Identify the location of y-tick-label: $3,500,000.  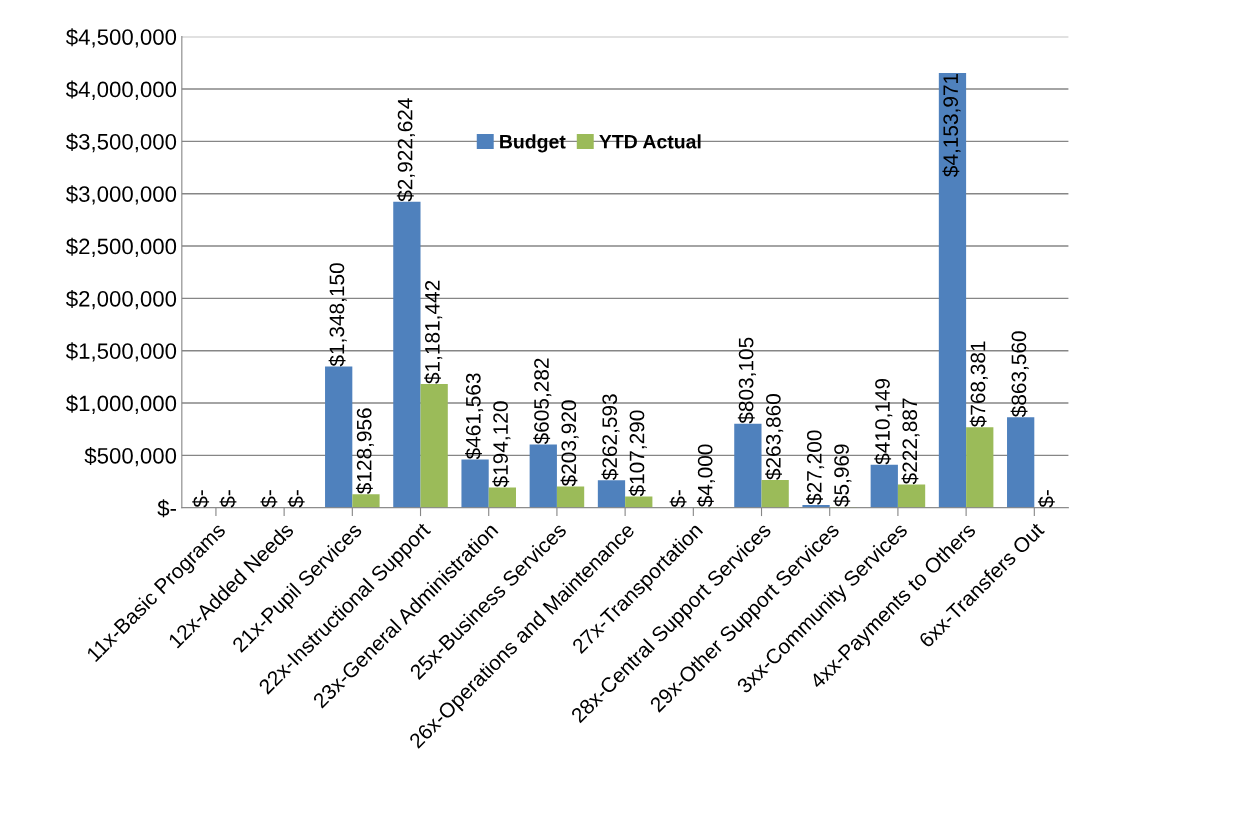
(121, 142).